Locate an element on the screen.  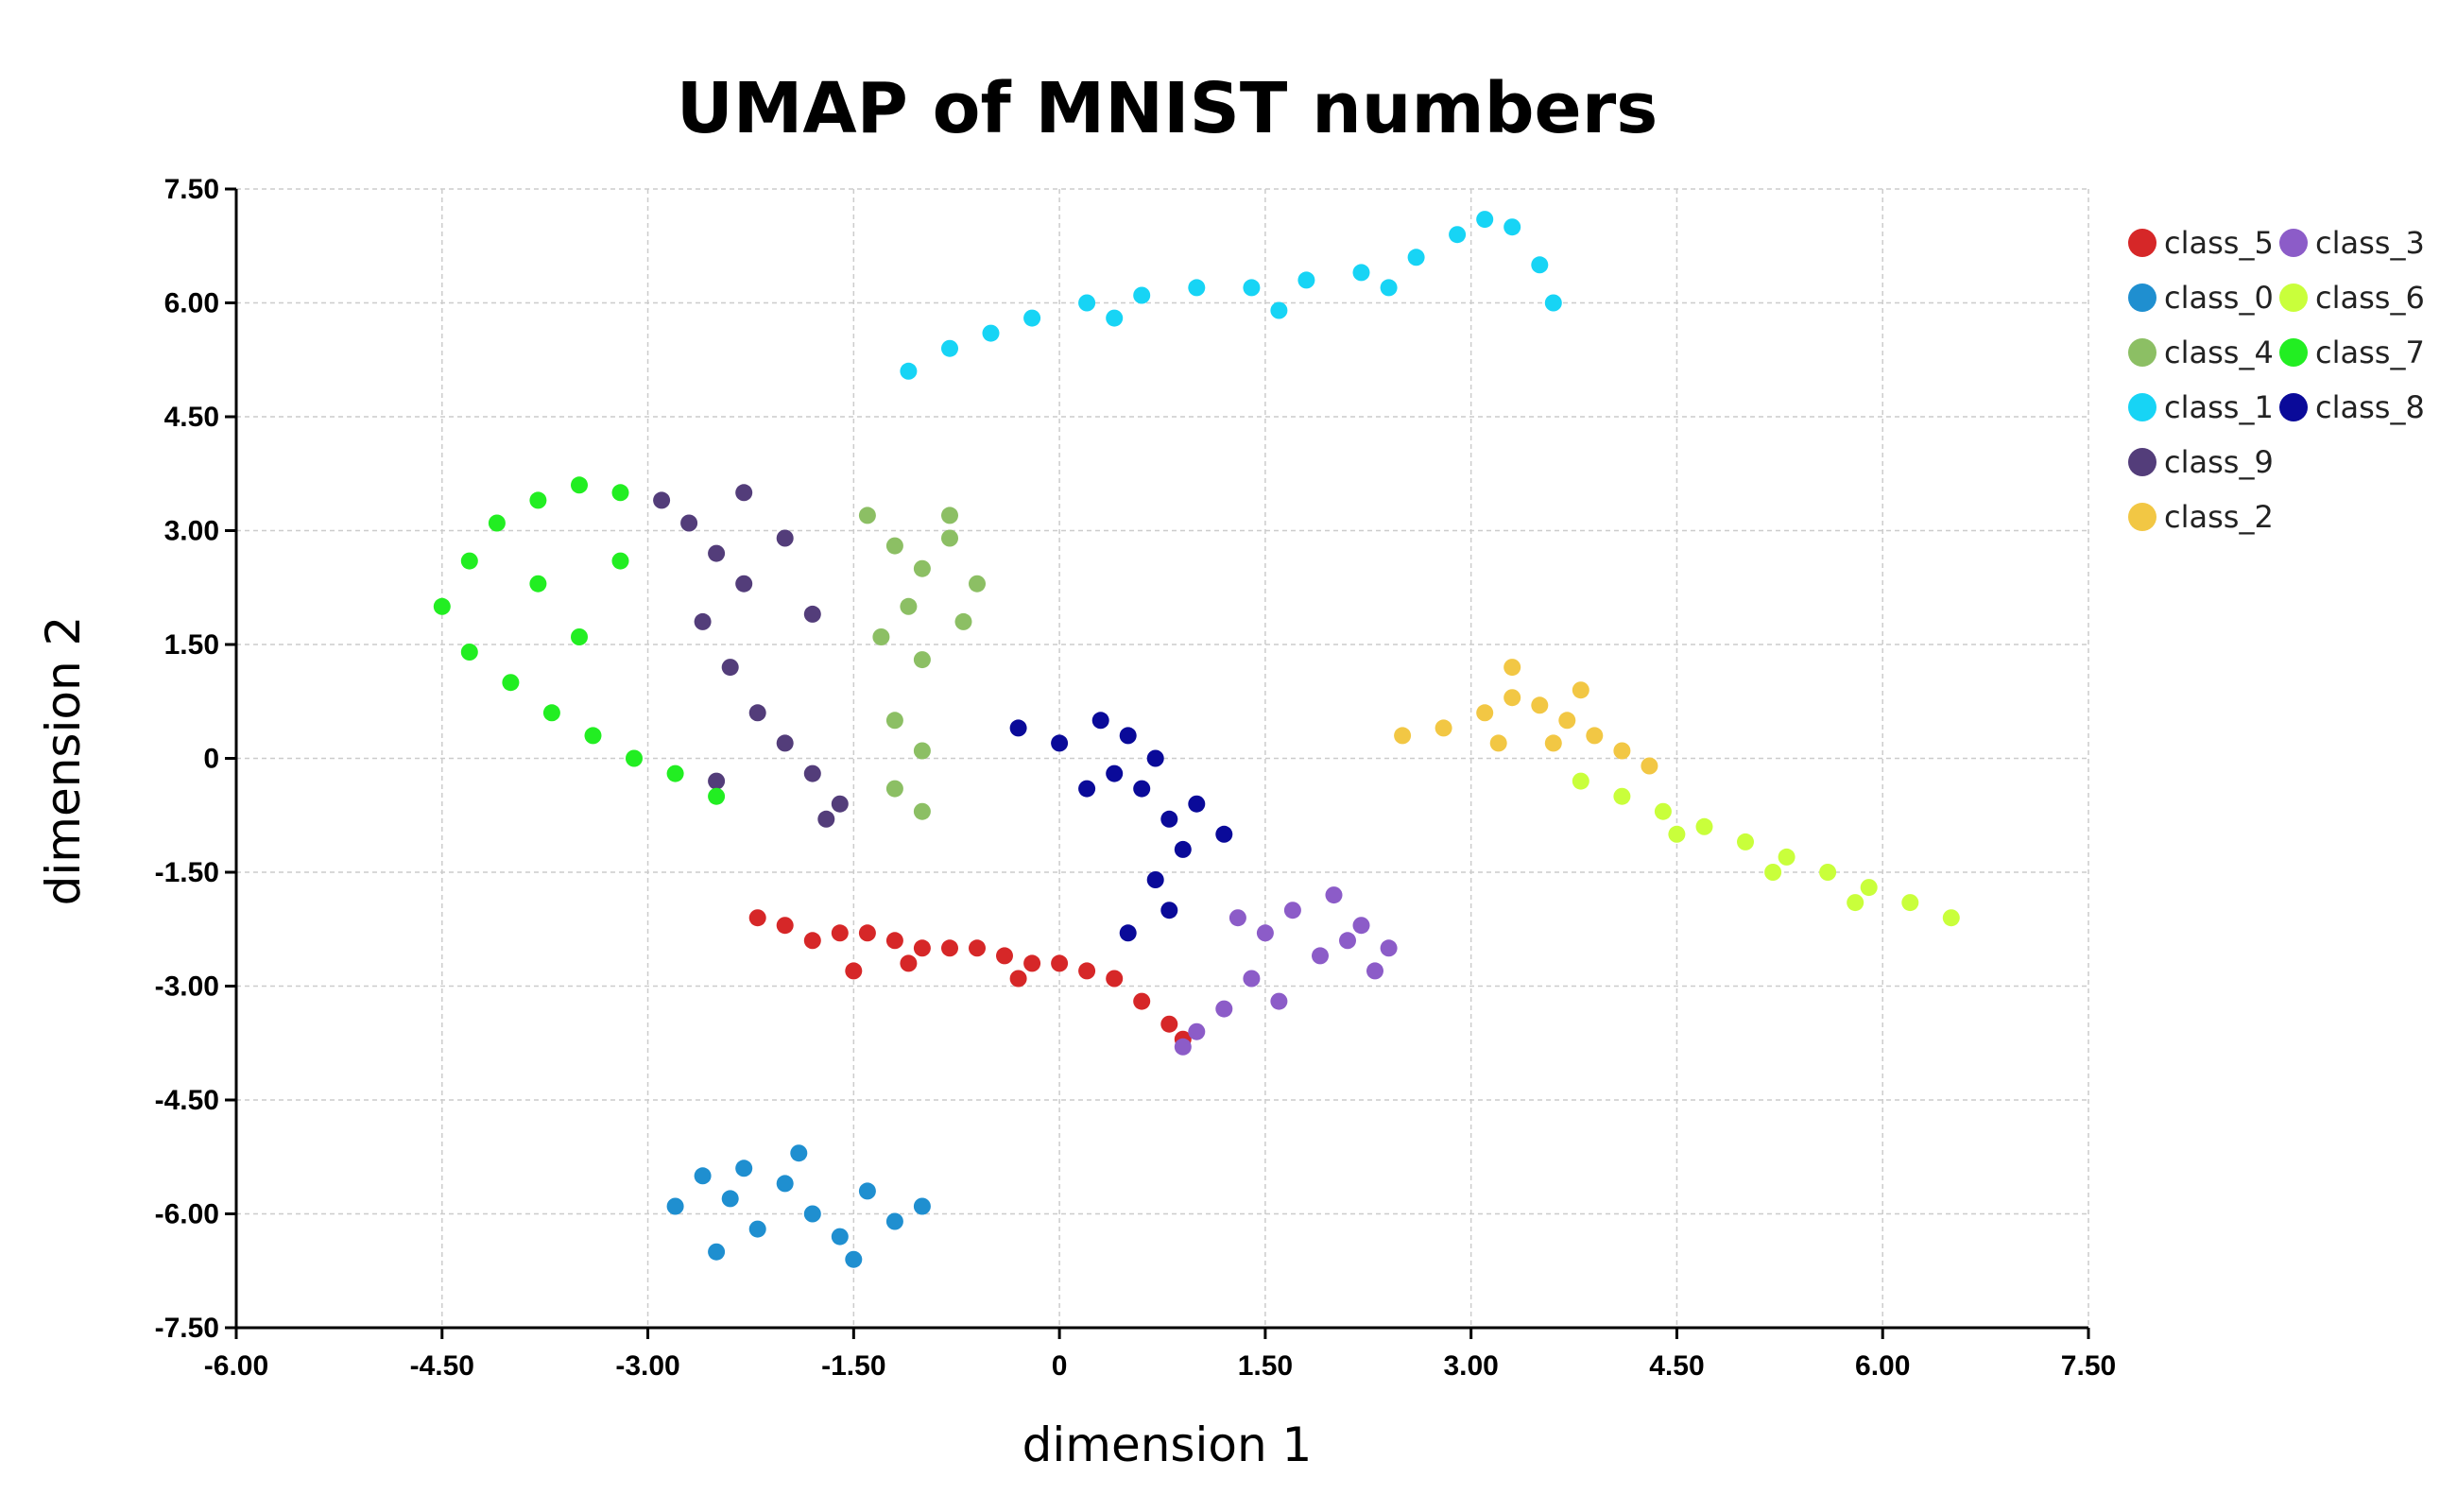
y-tick-label: 0 is located at coordinates (211, 759).